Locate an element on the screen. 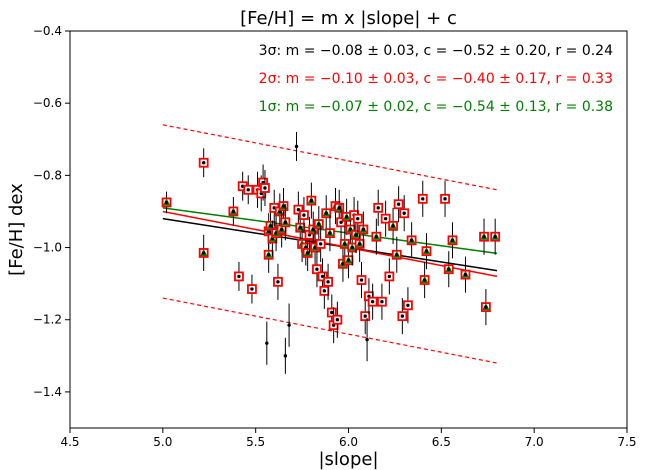  x-tick-label: 7.5 is located at coordinates (626, 442).